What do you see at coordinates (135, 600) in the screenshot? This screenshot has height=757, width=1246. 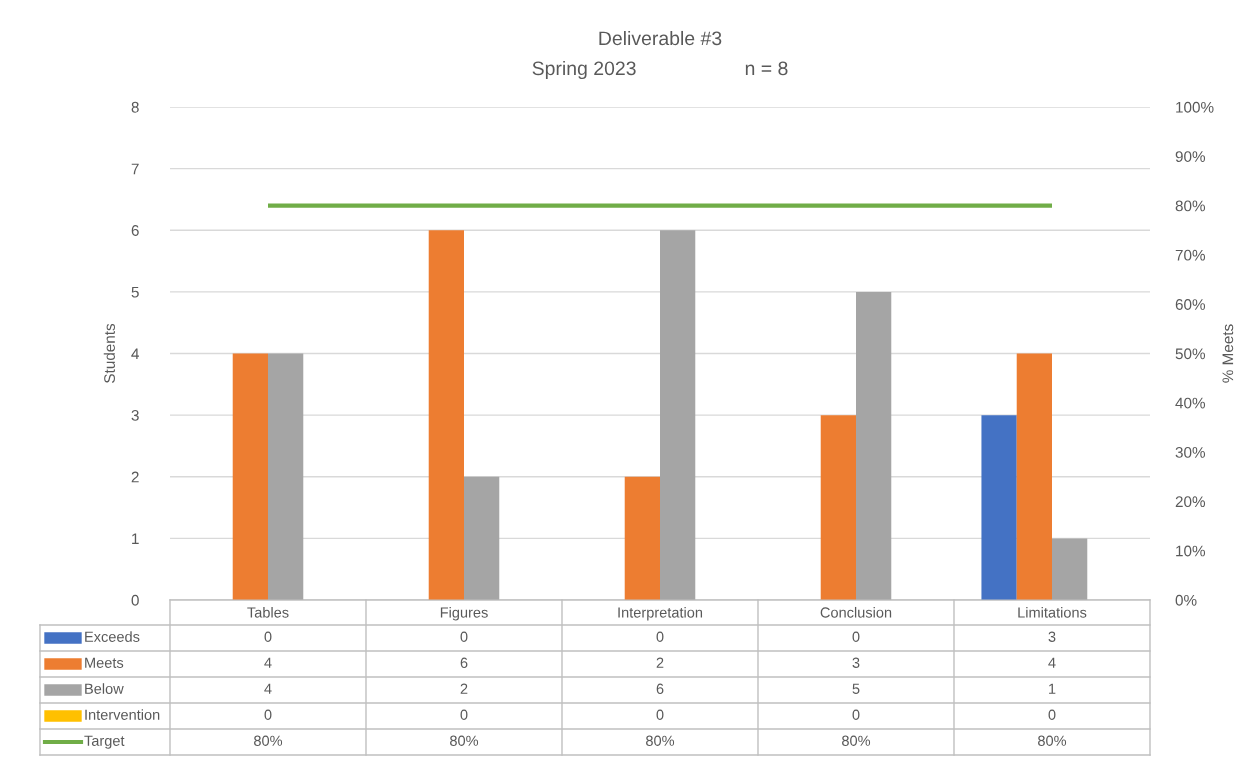 I see `y-tick-label: 0` at bounding box center [135, 600].